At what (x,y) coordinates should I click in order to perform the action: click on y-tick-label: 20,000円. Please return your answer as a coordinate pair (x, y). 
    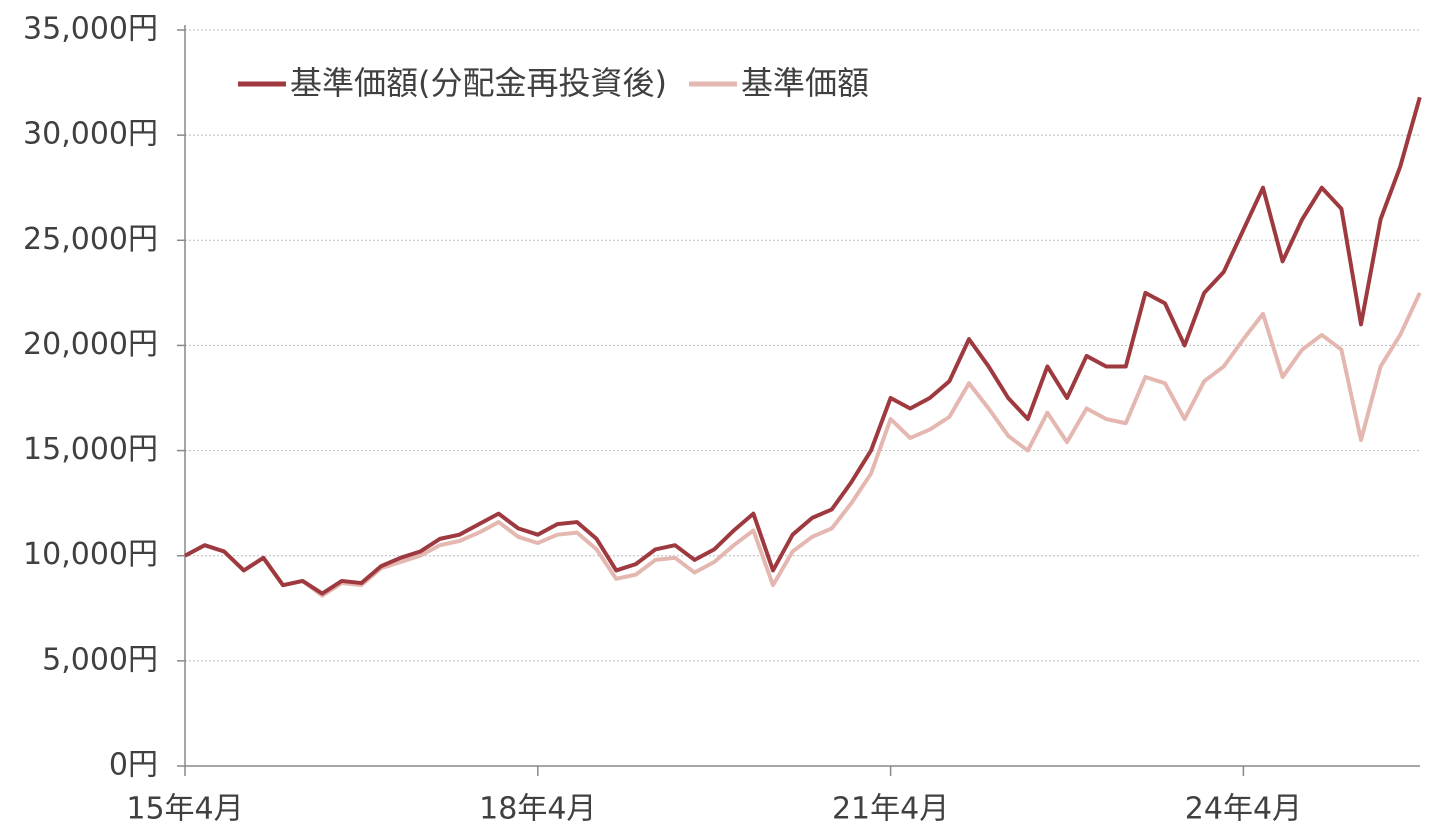
    Looking at the image, I should click on (90, 344).